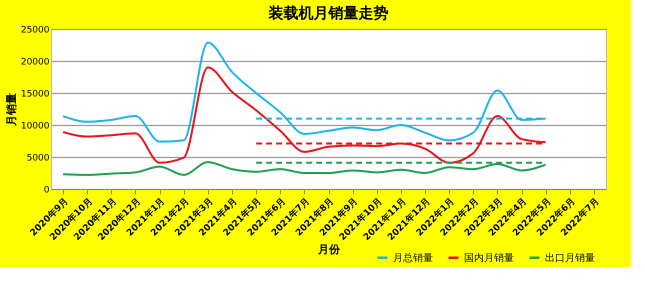  What do you see at coordinates (35, 63) in the screenshot?
I see `y-tick-label: 20000` at bounding box center [35, 63].